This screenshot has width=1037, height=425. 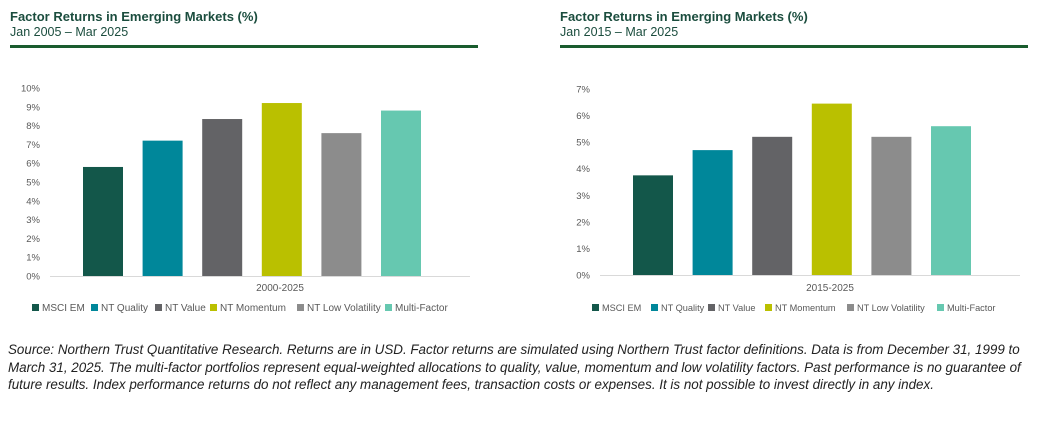 I want to click on chart-subtitle: Jan 2015 – Mar 2025, so click(x=619, y=32).